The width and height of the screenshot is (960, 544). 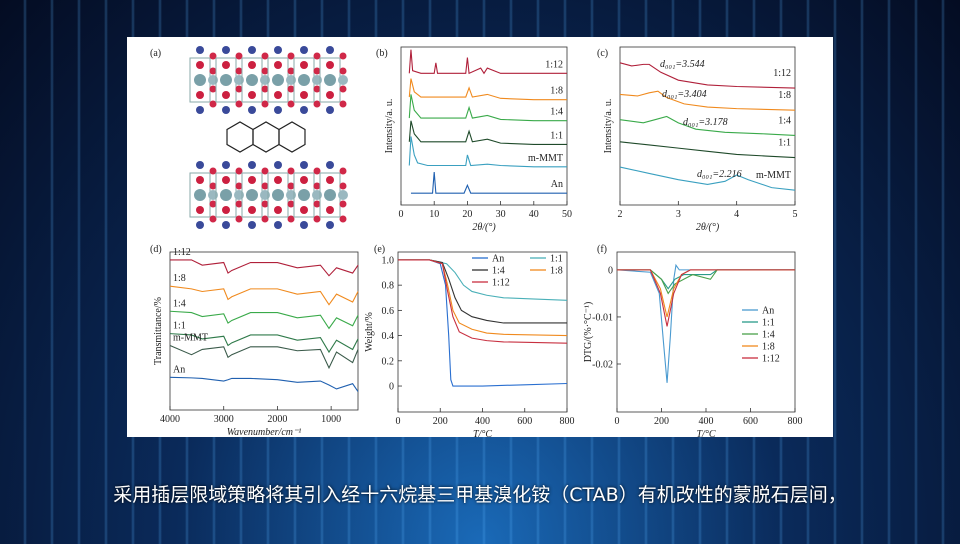 What do you see at coordinates (602, 365) in the screenshot?
I see `y-tick-label: -0.02` at bounding box center [602, 365].